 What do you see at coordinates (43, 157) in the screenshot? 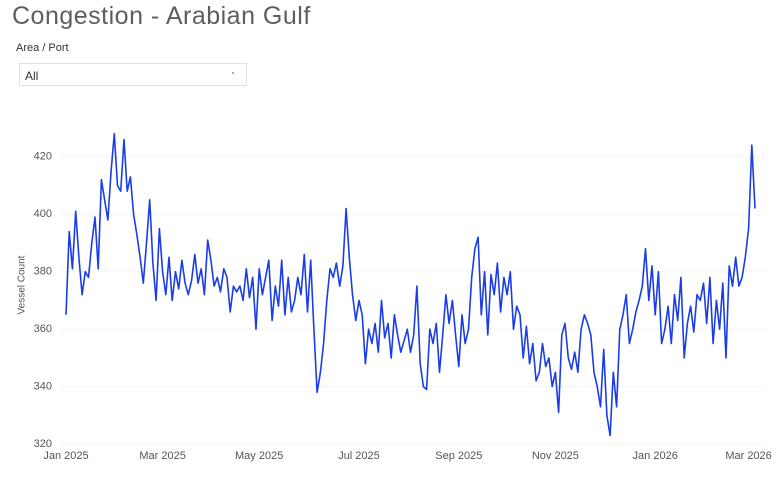
I see `y-tick-label: 420` at bounding box center [43, 157].